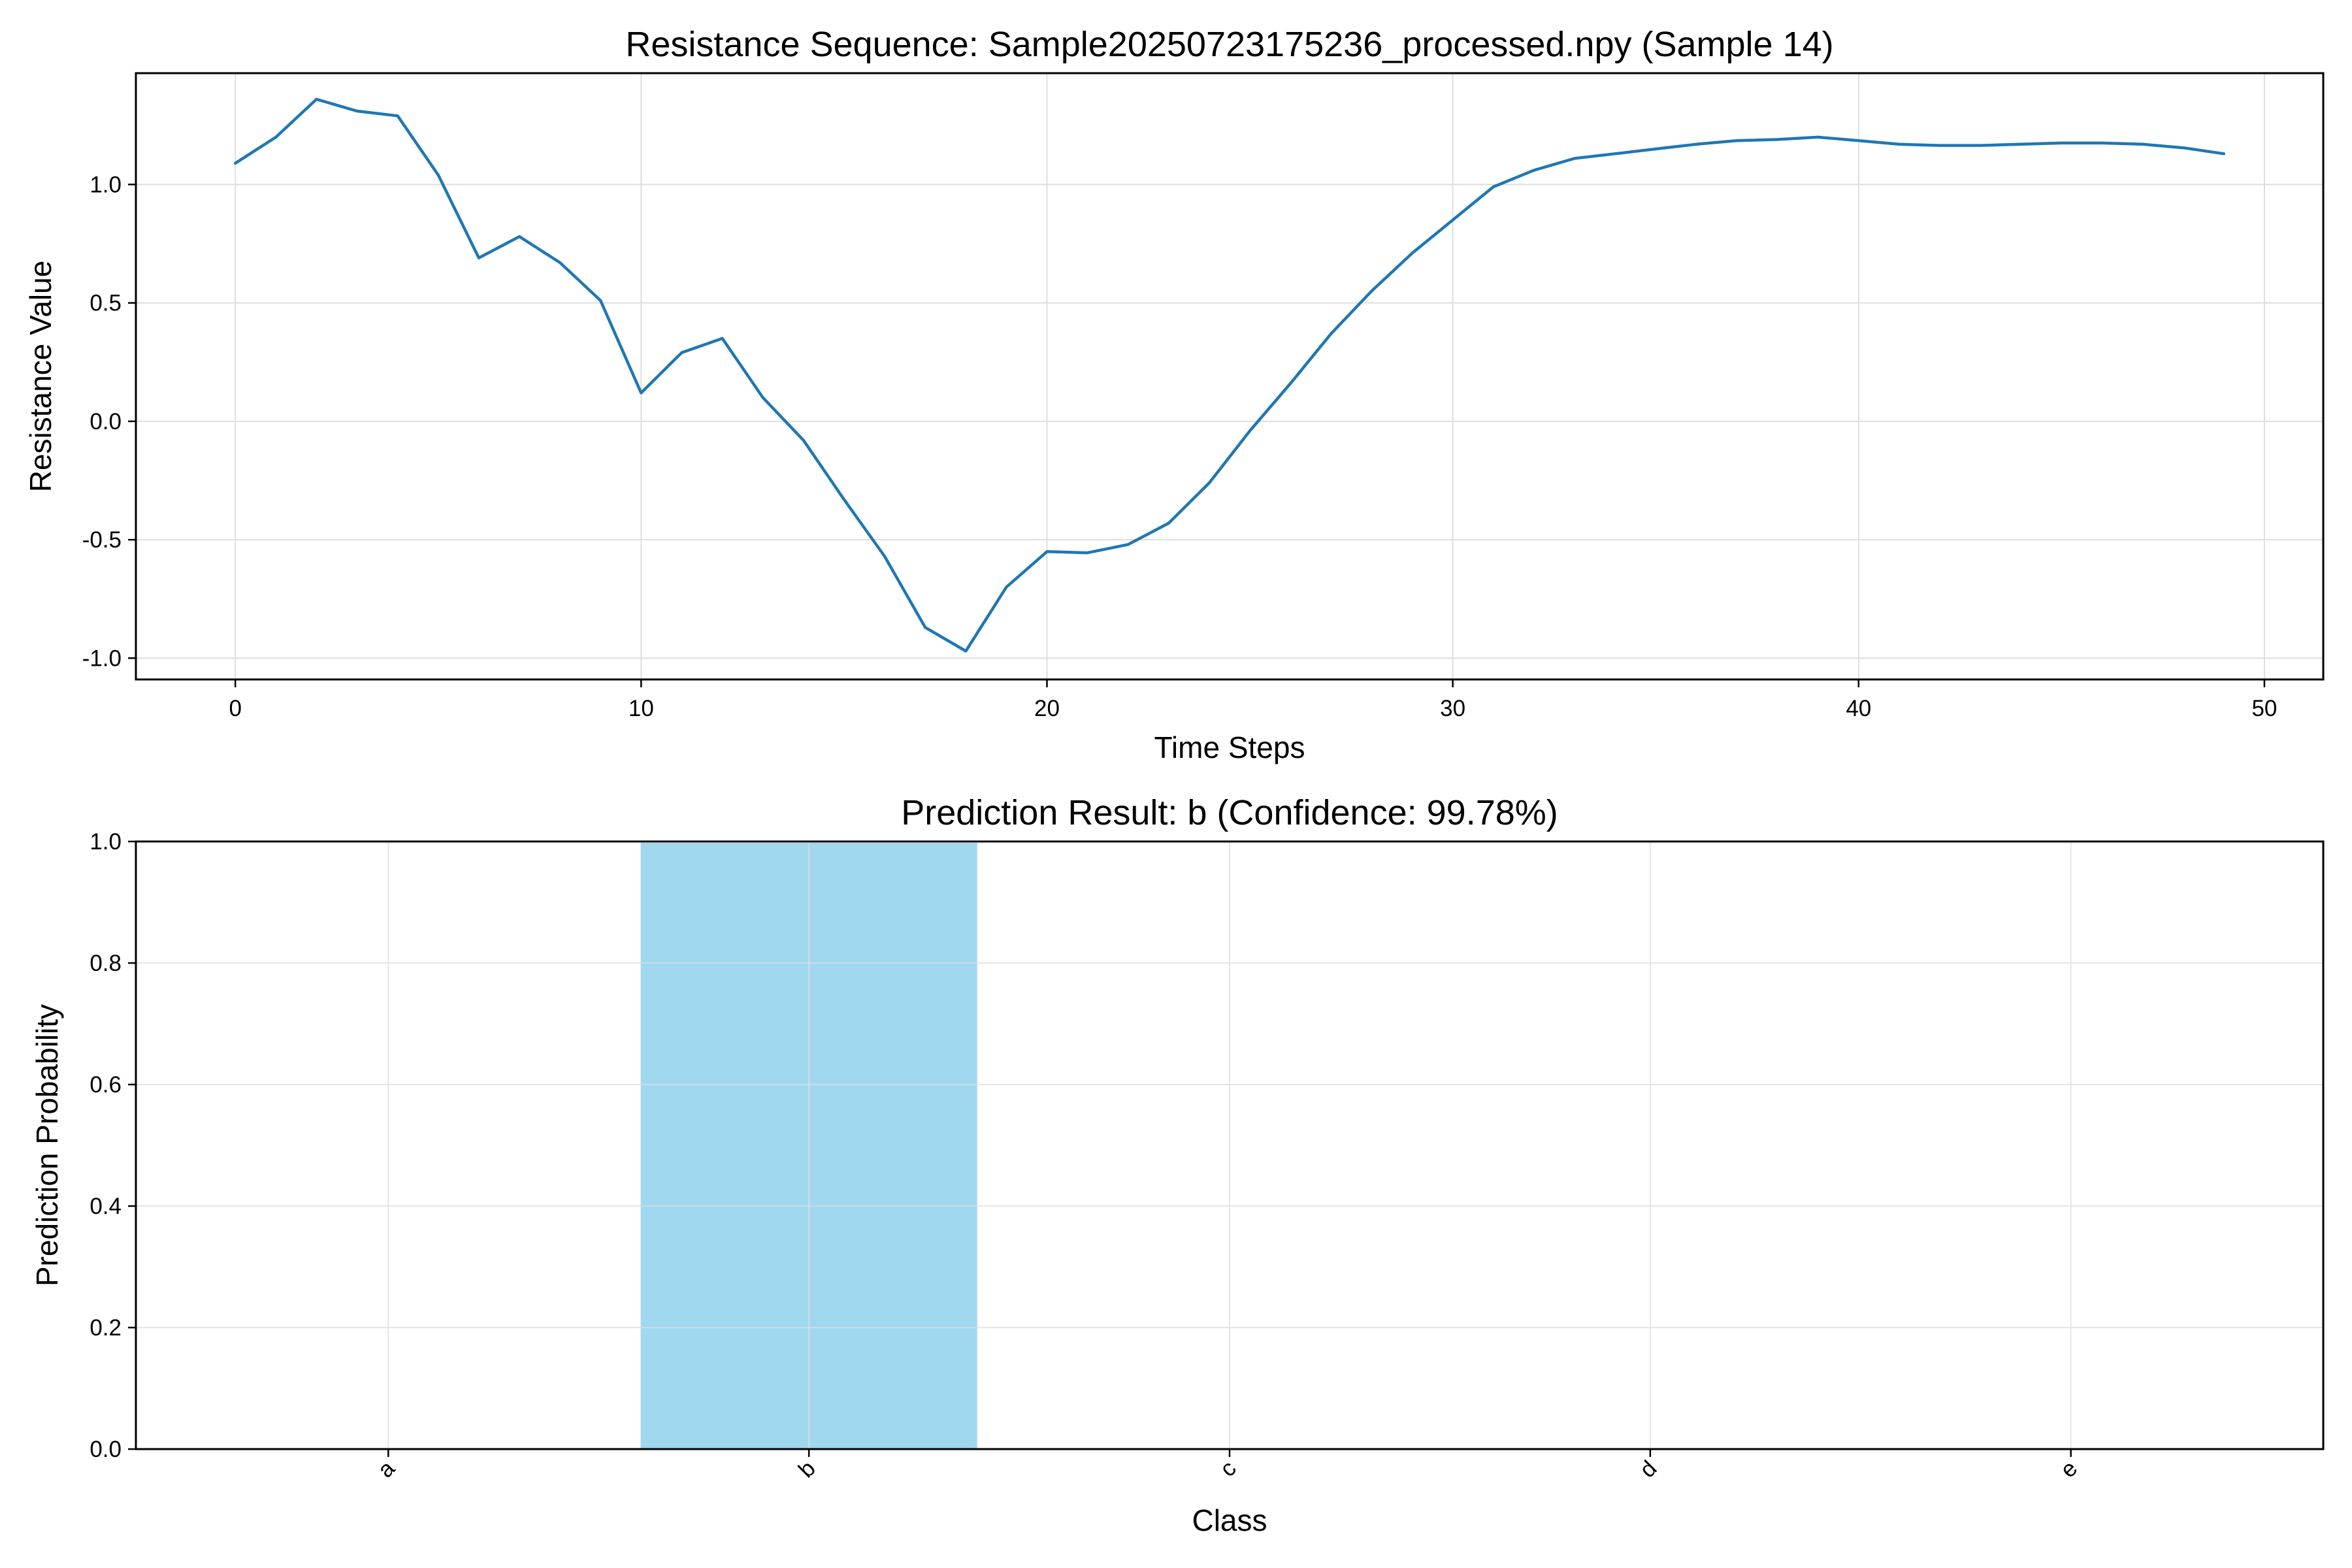 This screenshot has width=2352, height=1568. Describe the element at coordinates (1858, 708) in the screenshot. I see `x-tick-label: 40` at that location.